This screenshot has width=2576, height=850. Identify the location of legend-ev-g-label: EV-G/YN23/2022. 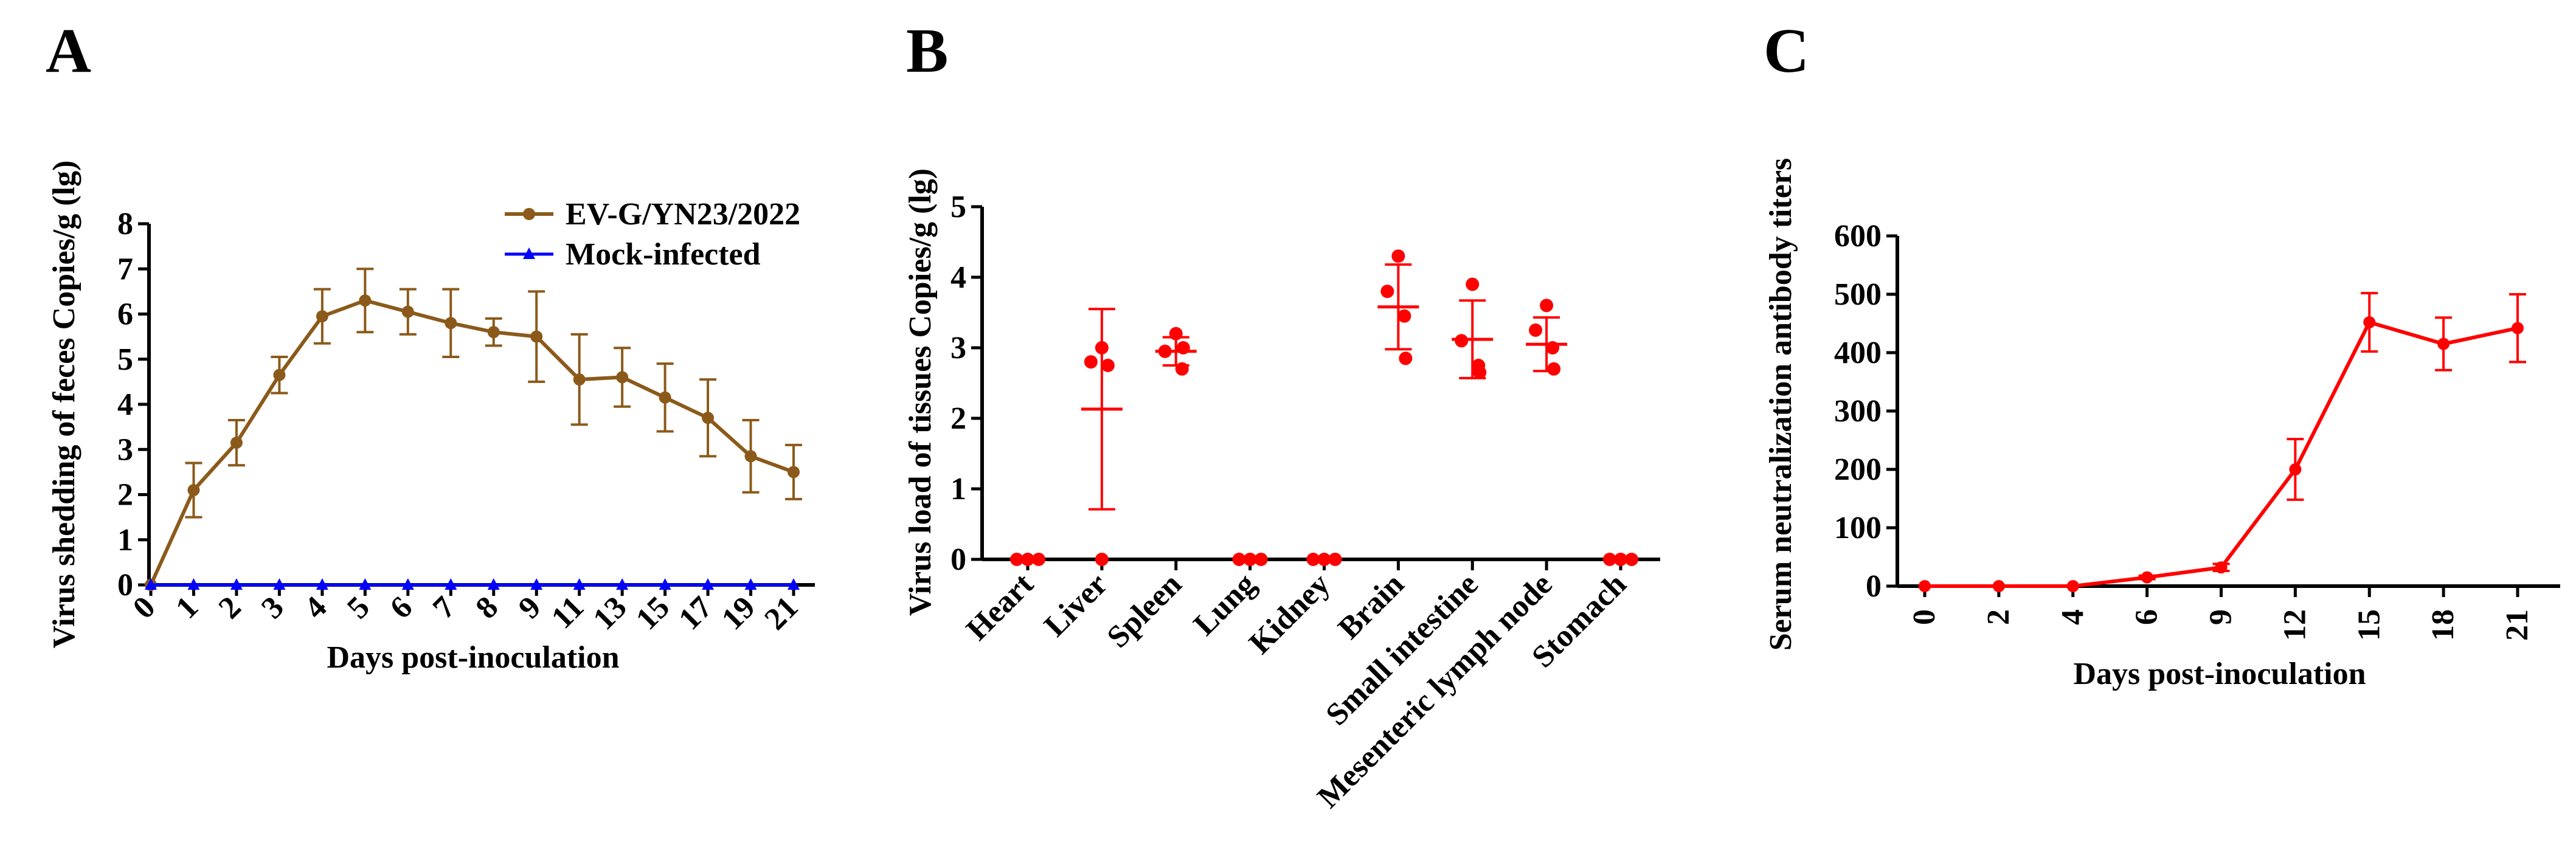
(683, 215).